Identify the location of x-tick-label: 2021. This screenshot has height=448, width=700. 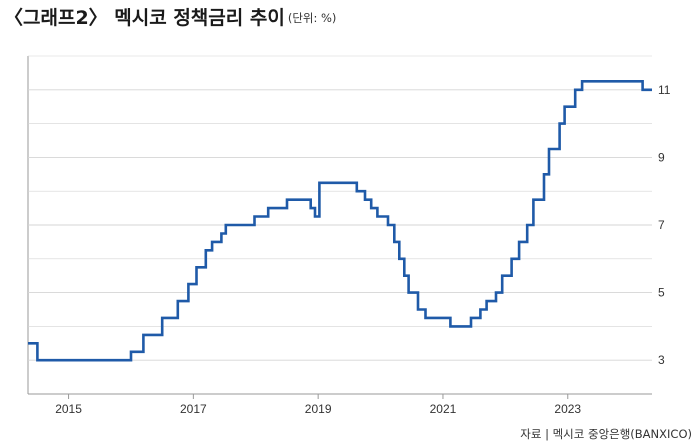
(443, 409).